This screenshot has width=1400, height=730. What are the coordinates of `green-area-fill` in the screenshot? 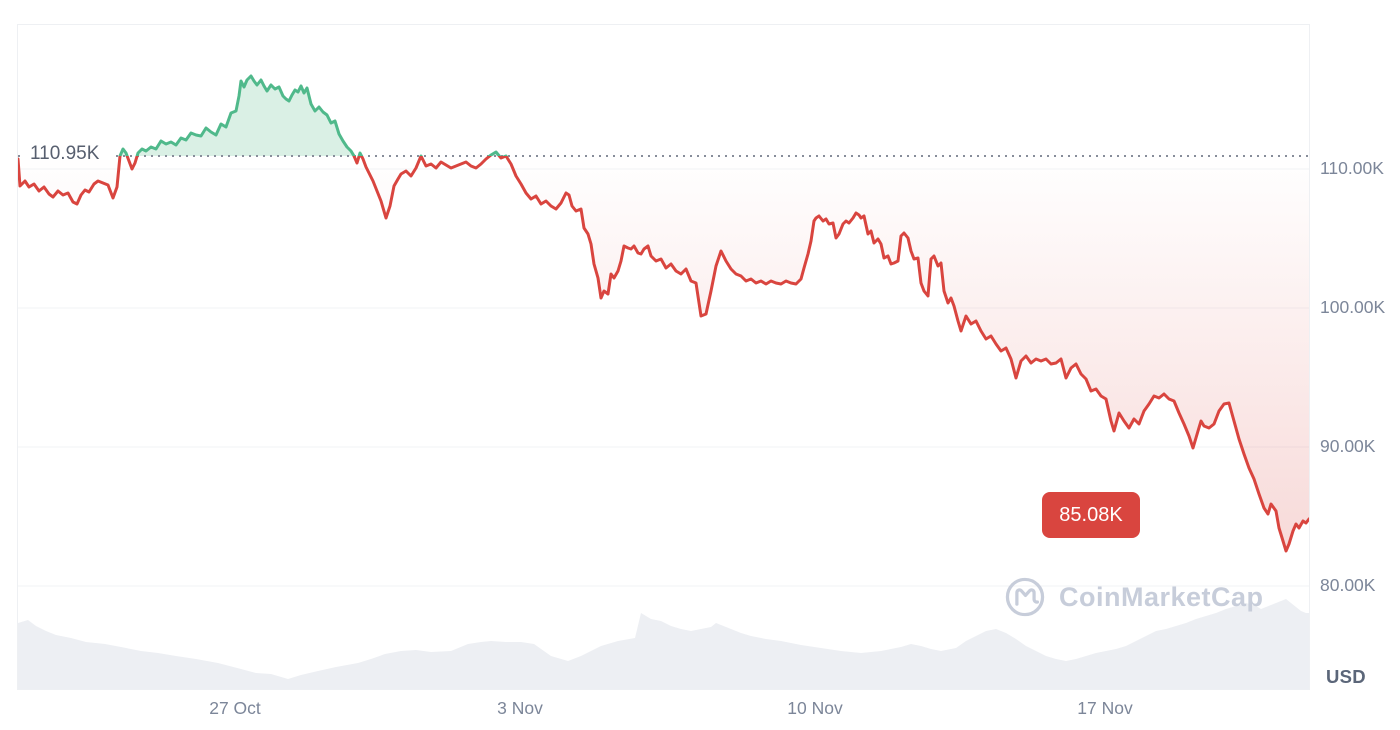 It's located at (663, 116).